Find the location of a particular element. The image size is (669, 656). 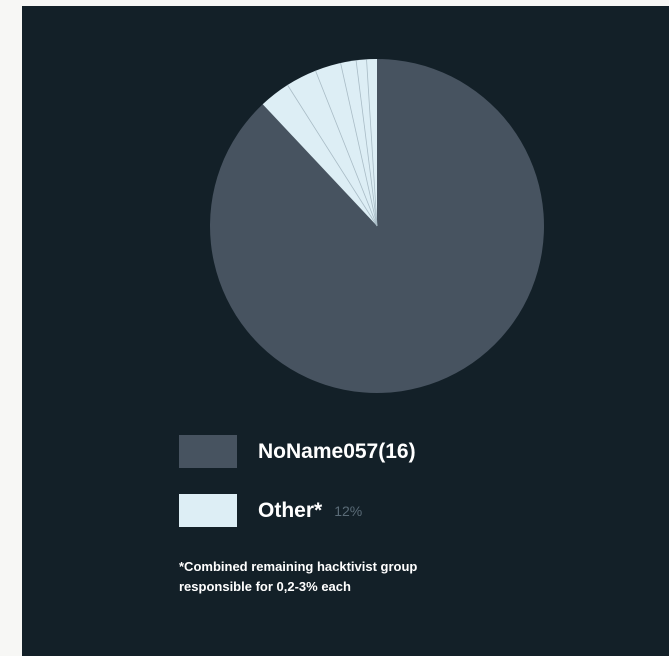

legend-label-other: Other* is located at coordinates (290, 510).